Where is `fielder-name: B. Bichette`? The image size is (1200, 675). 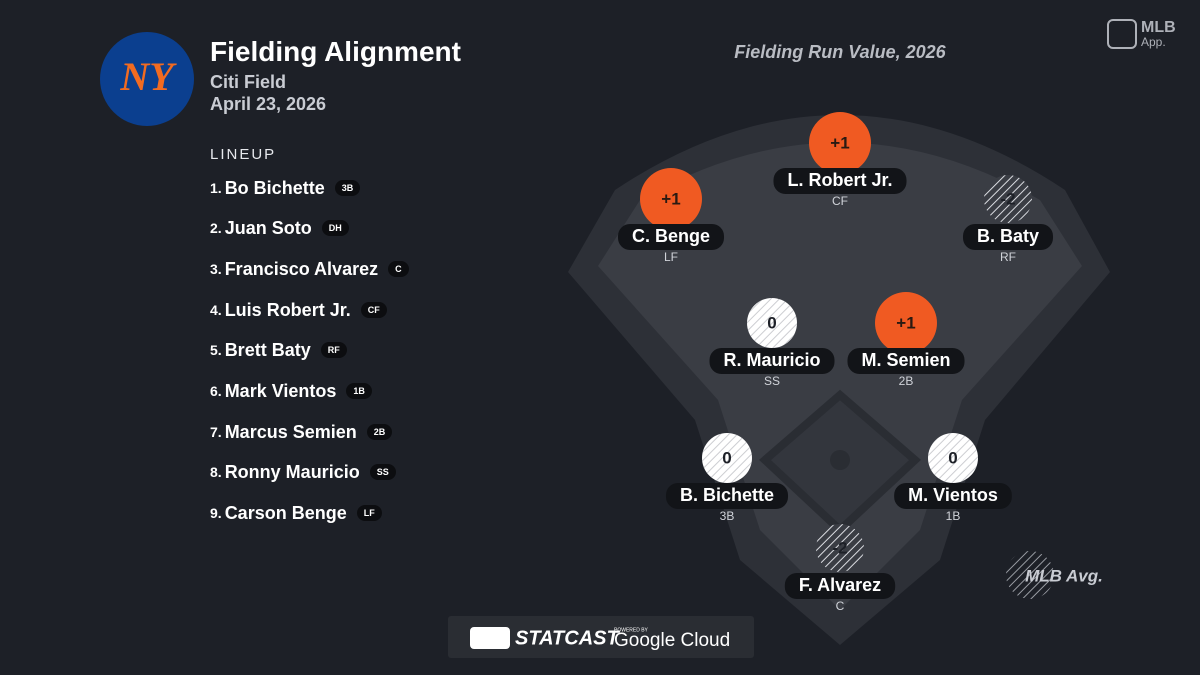
fielder-name: B. Bichette is located at coordinates (727, 495).